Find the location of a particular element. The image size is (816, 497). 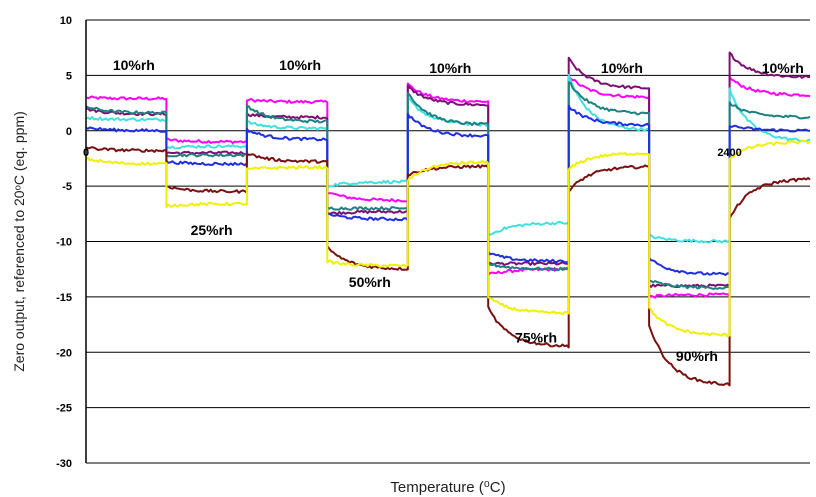

y-tick-label: -10 is located at coordinates (64, 243).